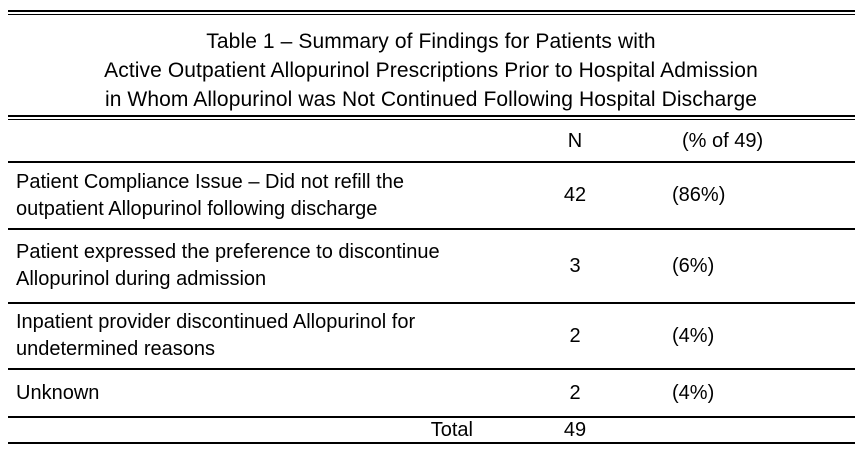 The image size is (862, 459). Describe the element at coordinates (116, 349) in the screenshot. I see `row-label-line: undetermined reasons` at that location.